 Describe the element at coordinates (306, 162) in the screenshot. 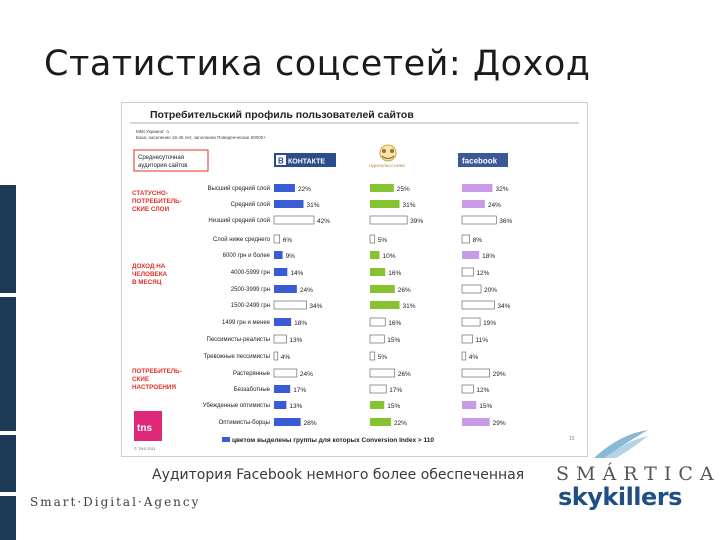

I see `vk-logo-text: КОНТАКТЕ` at that location.